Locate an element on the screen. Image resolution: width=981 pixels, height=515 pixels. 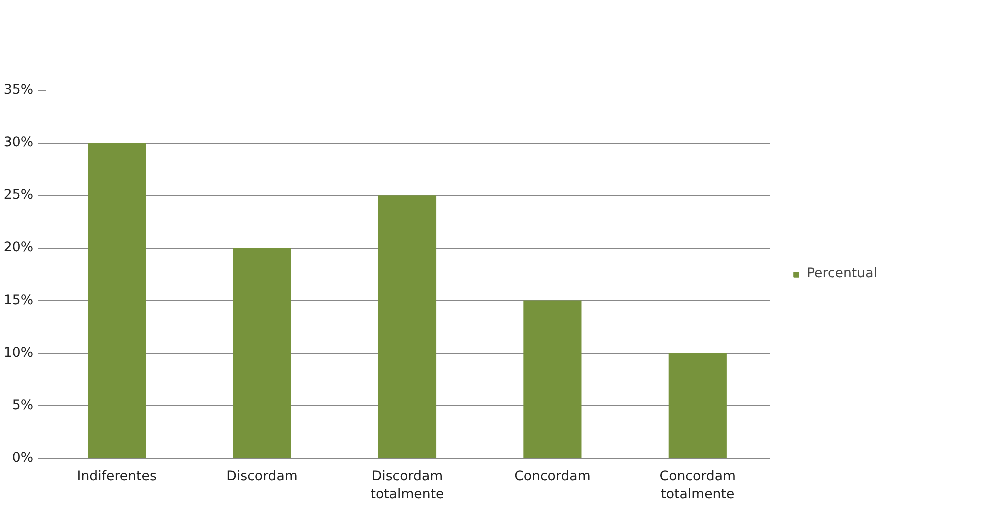
y-tick-label: 10% is located at coordinates (19, 353).